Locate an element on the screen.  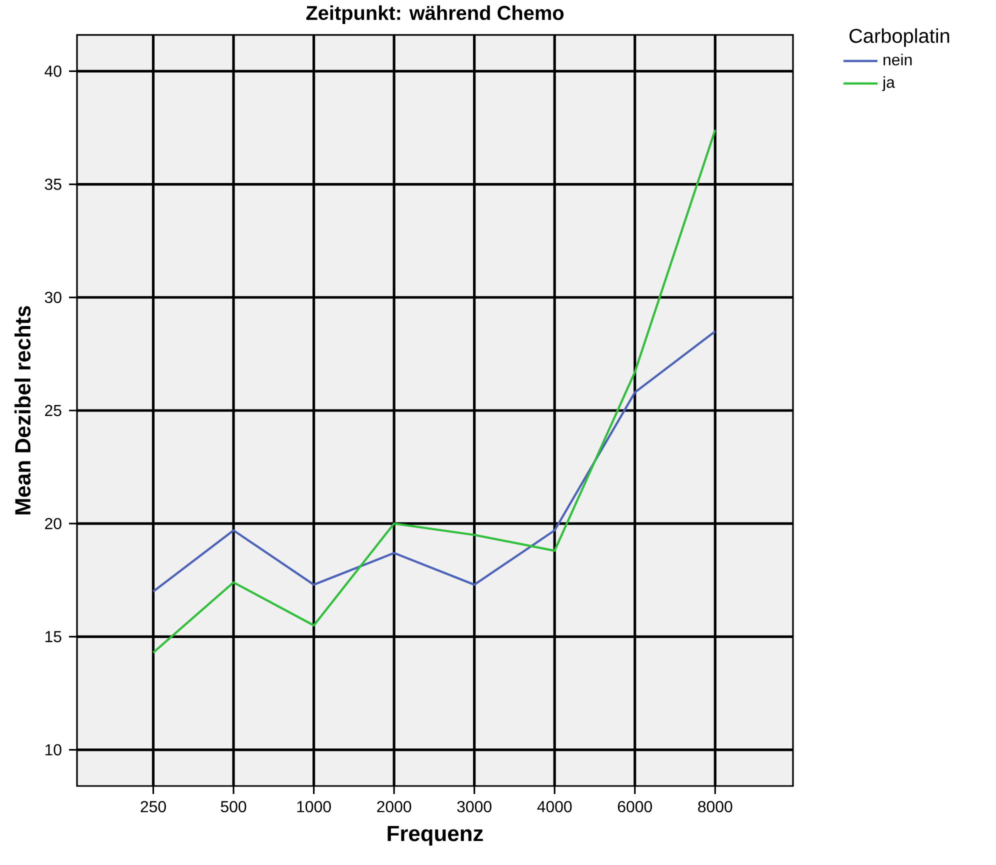
y-tick-label: 35 is located at coordinates (53, 184).